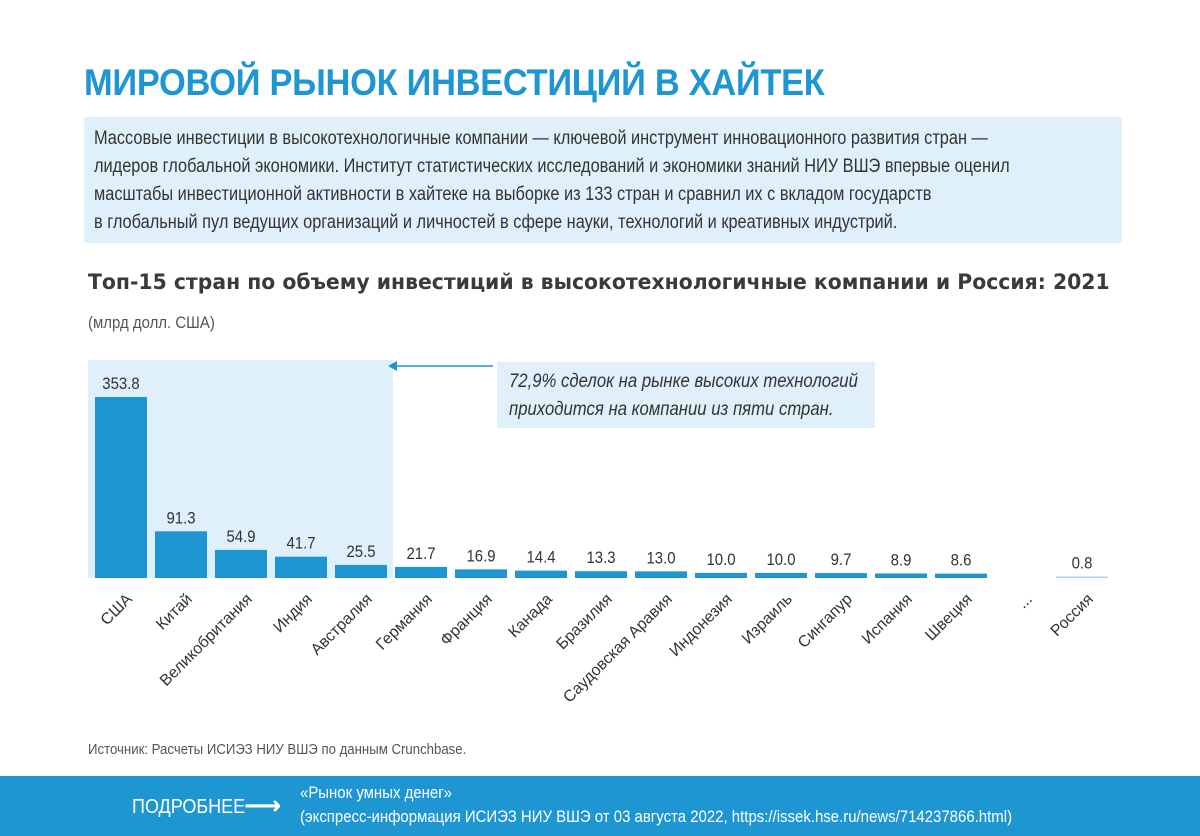 The height and width of the screenshot is (836, 1200). I want to click on category-label-6: Германия, so click(404, 622).